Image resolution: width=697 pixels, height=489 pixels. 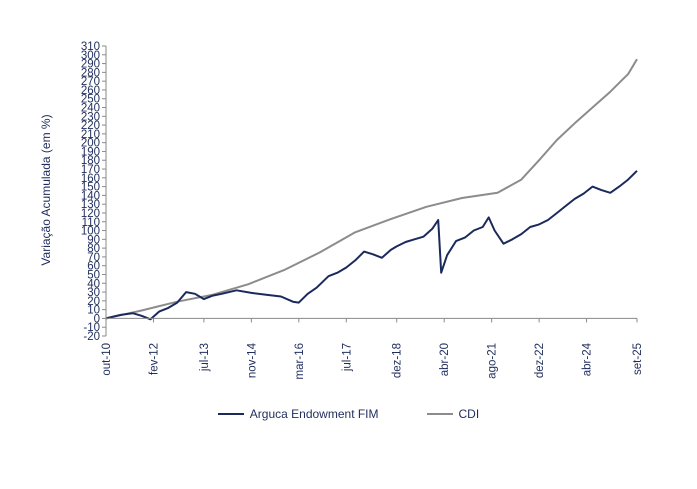 I want to click on legend-label-arguca: Arguca Endowment FIM, so click(x=314, y=414).